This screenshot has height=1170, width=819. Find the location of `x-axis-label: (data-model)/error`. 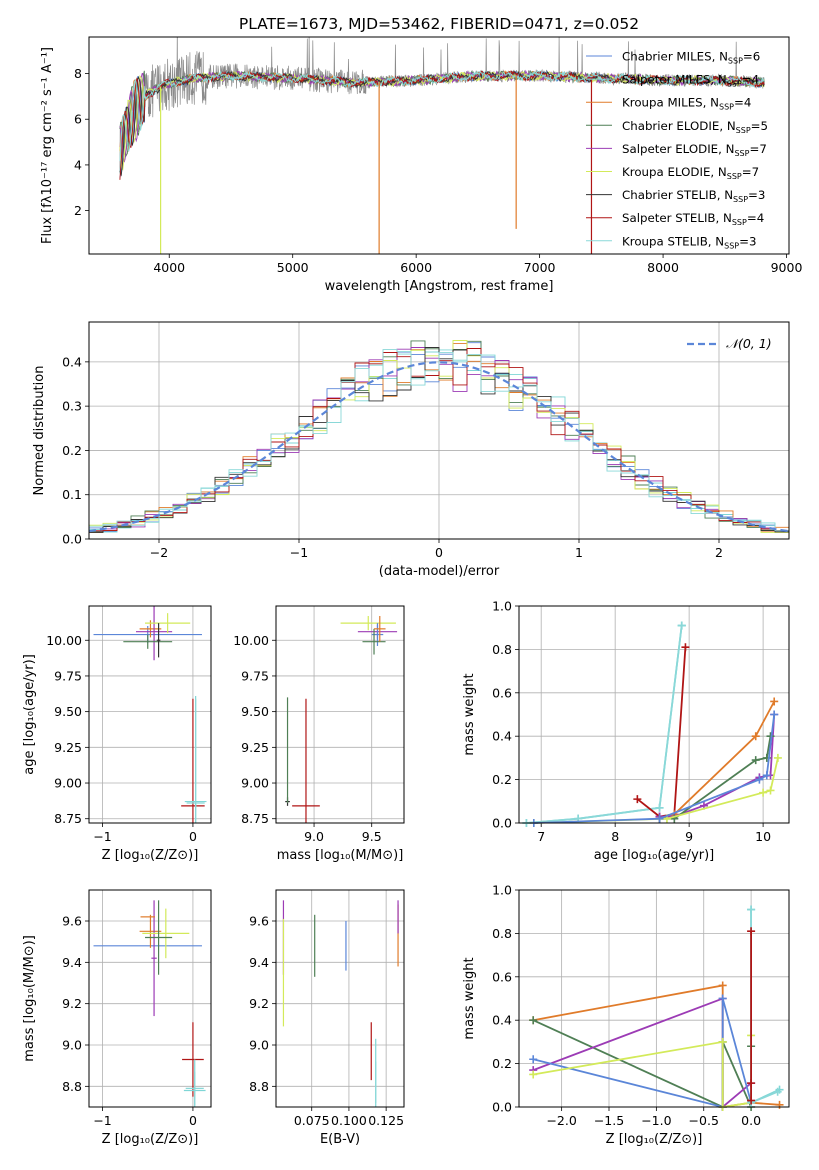

x-axis-label: (data-model)/error is located at coordinates (439, 571).